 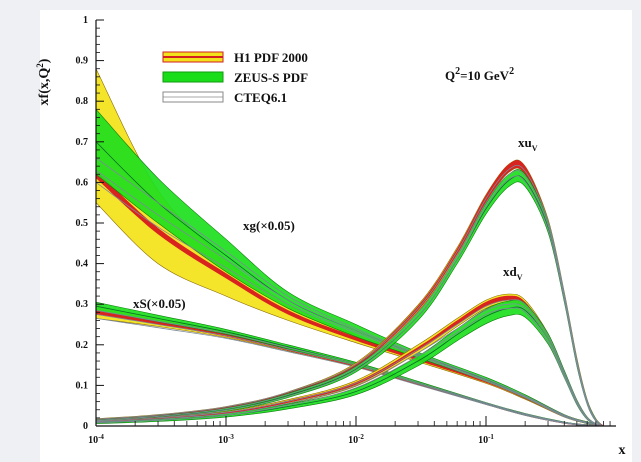 I want to click on q2-middle: =10 GeV, so click(x=485, y=75).